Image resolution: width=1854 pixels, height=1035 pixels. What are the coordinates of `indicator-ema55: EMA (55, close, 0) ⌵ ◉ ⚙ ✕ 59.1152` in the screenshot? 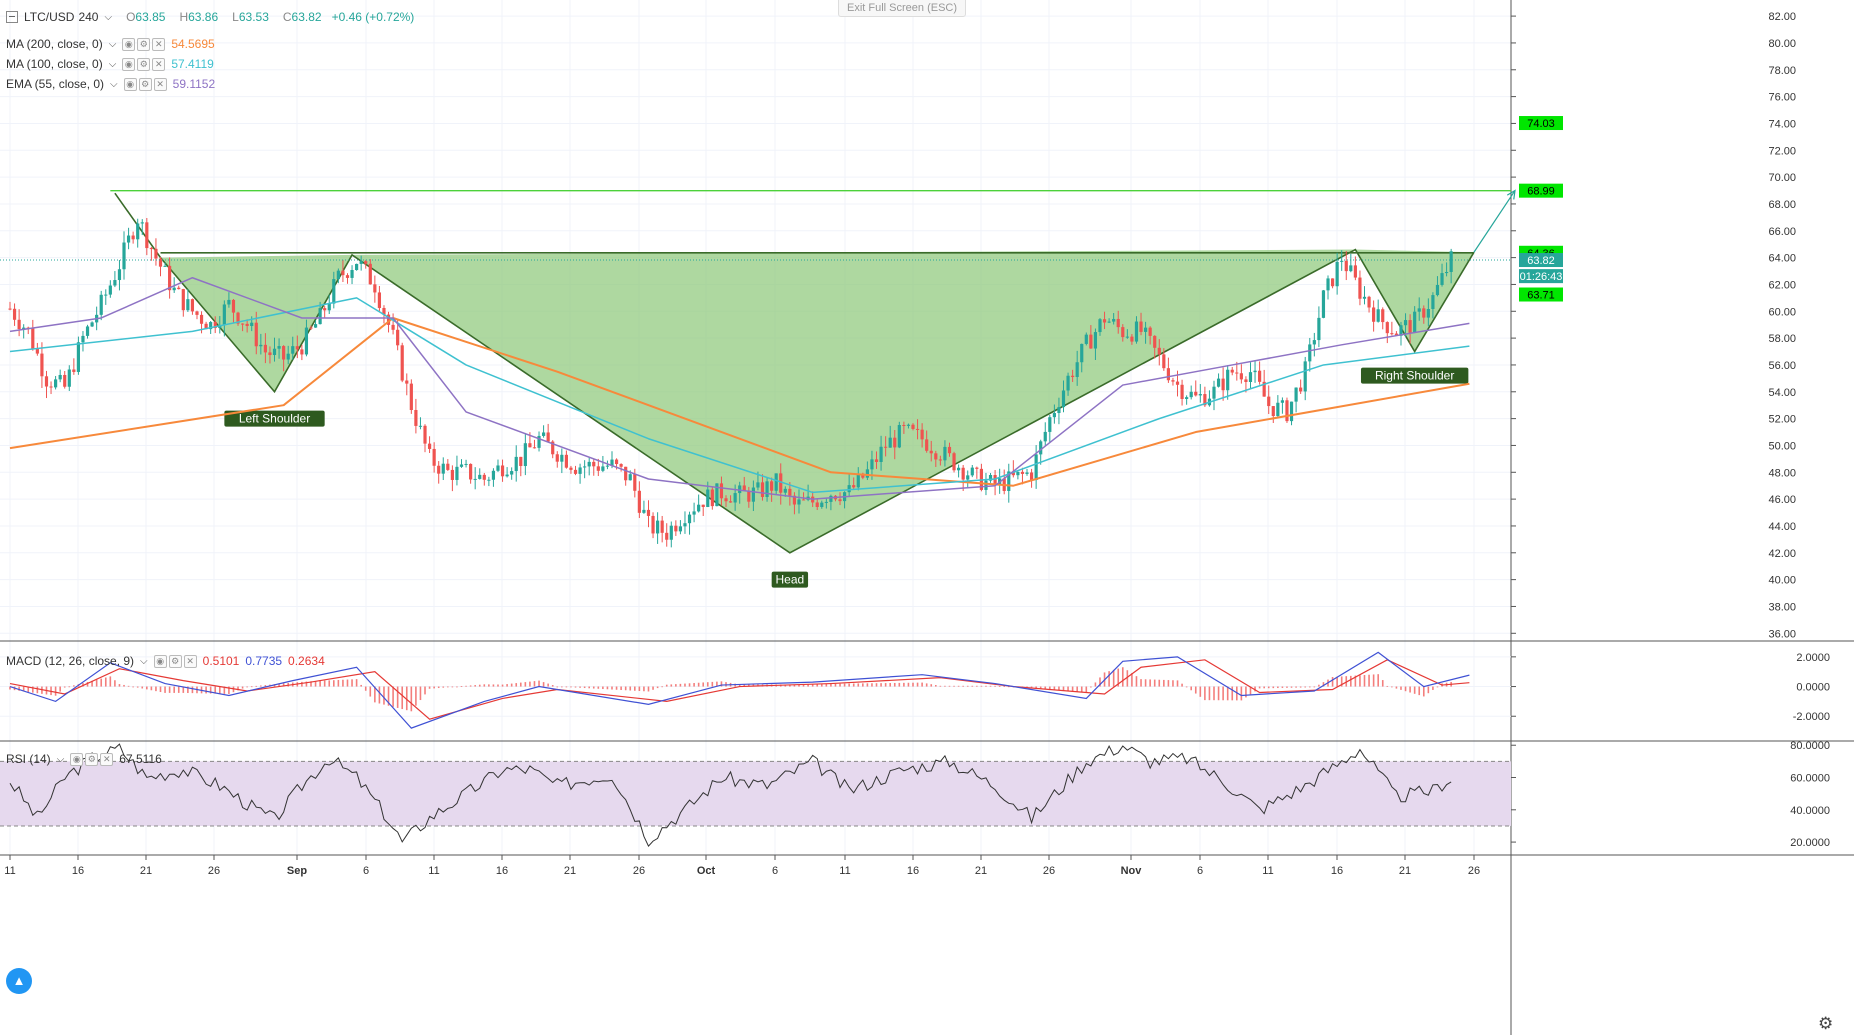 It's located at (110, 84).